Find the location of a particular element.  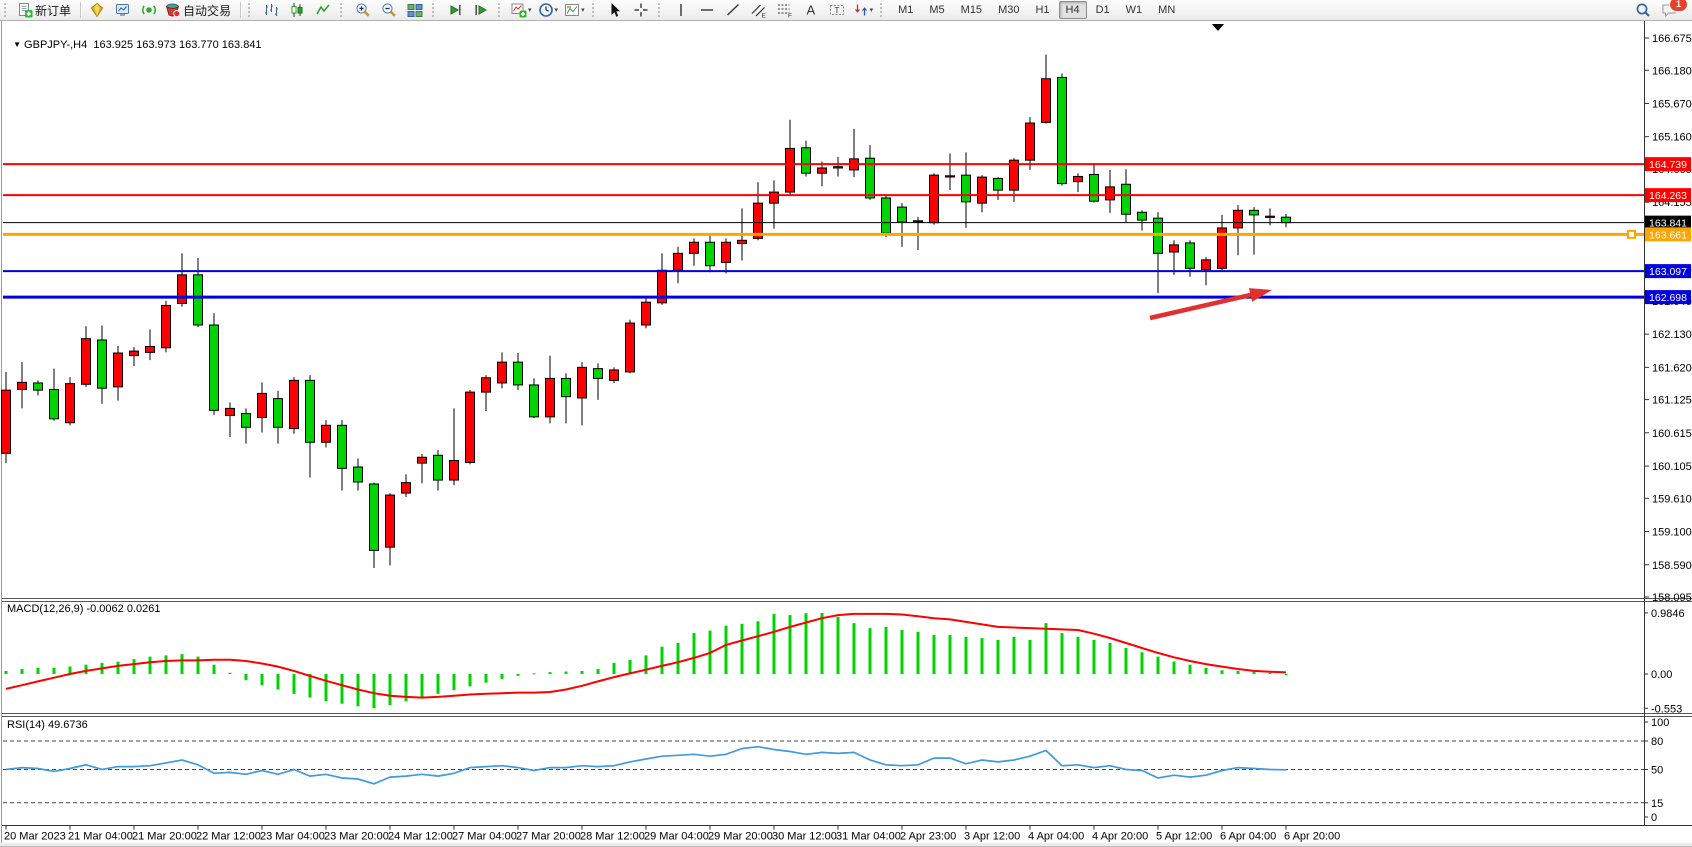

crosshair-button is located at coordinates (641, 10).